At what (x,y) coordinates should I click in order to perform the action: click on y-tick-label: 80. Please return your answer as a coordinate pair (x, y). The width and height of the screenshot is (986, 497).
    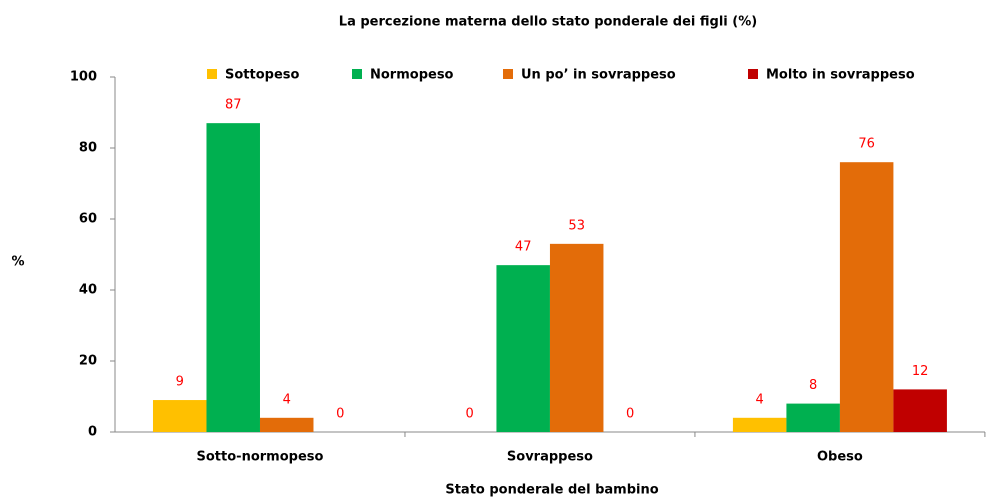
    Looking at the image, I should click on (88, 148).